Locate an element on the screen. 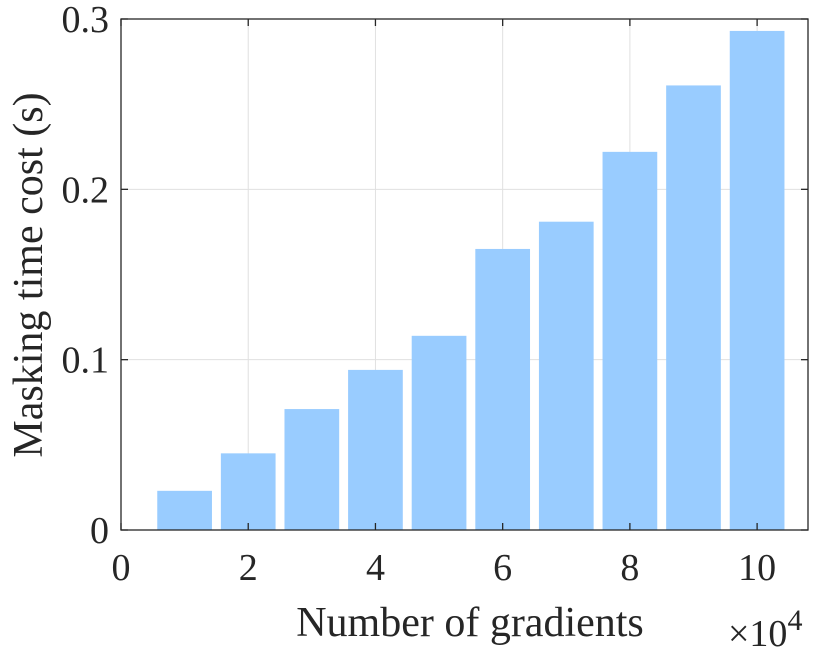 The height and width of the screenshot is (657, 830). x-tick-label-0: 0 is located at coordinates (121, 568).